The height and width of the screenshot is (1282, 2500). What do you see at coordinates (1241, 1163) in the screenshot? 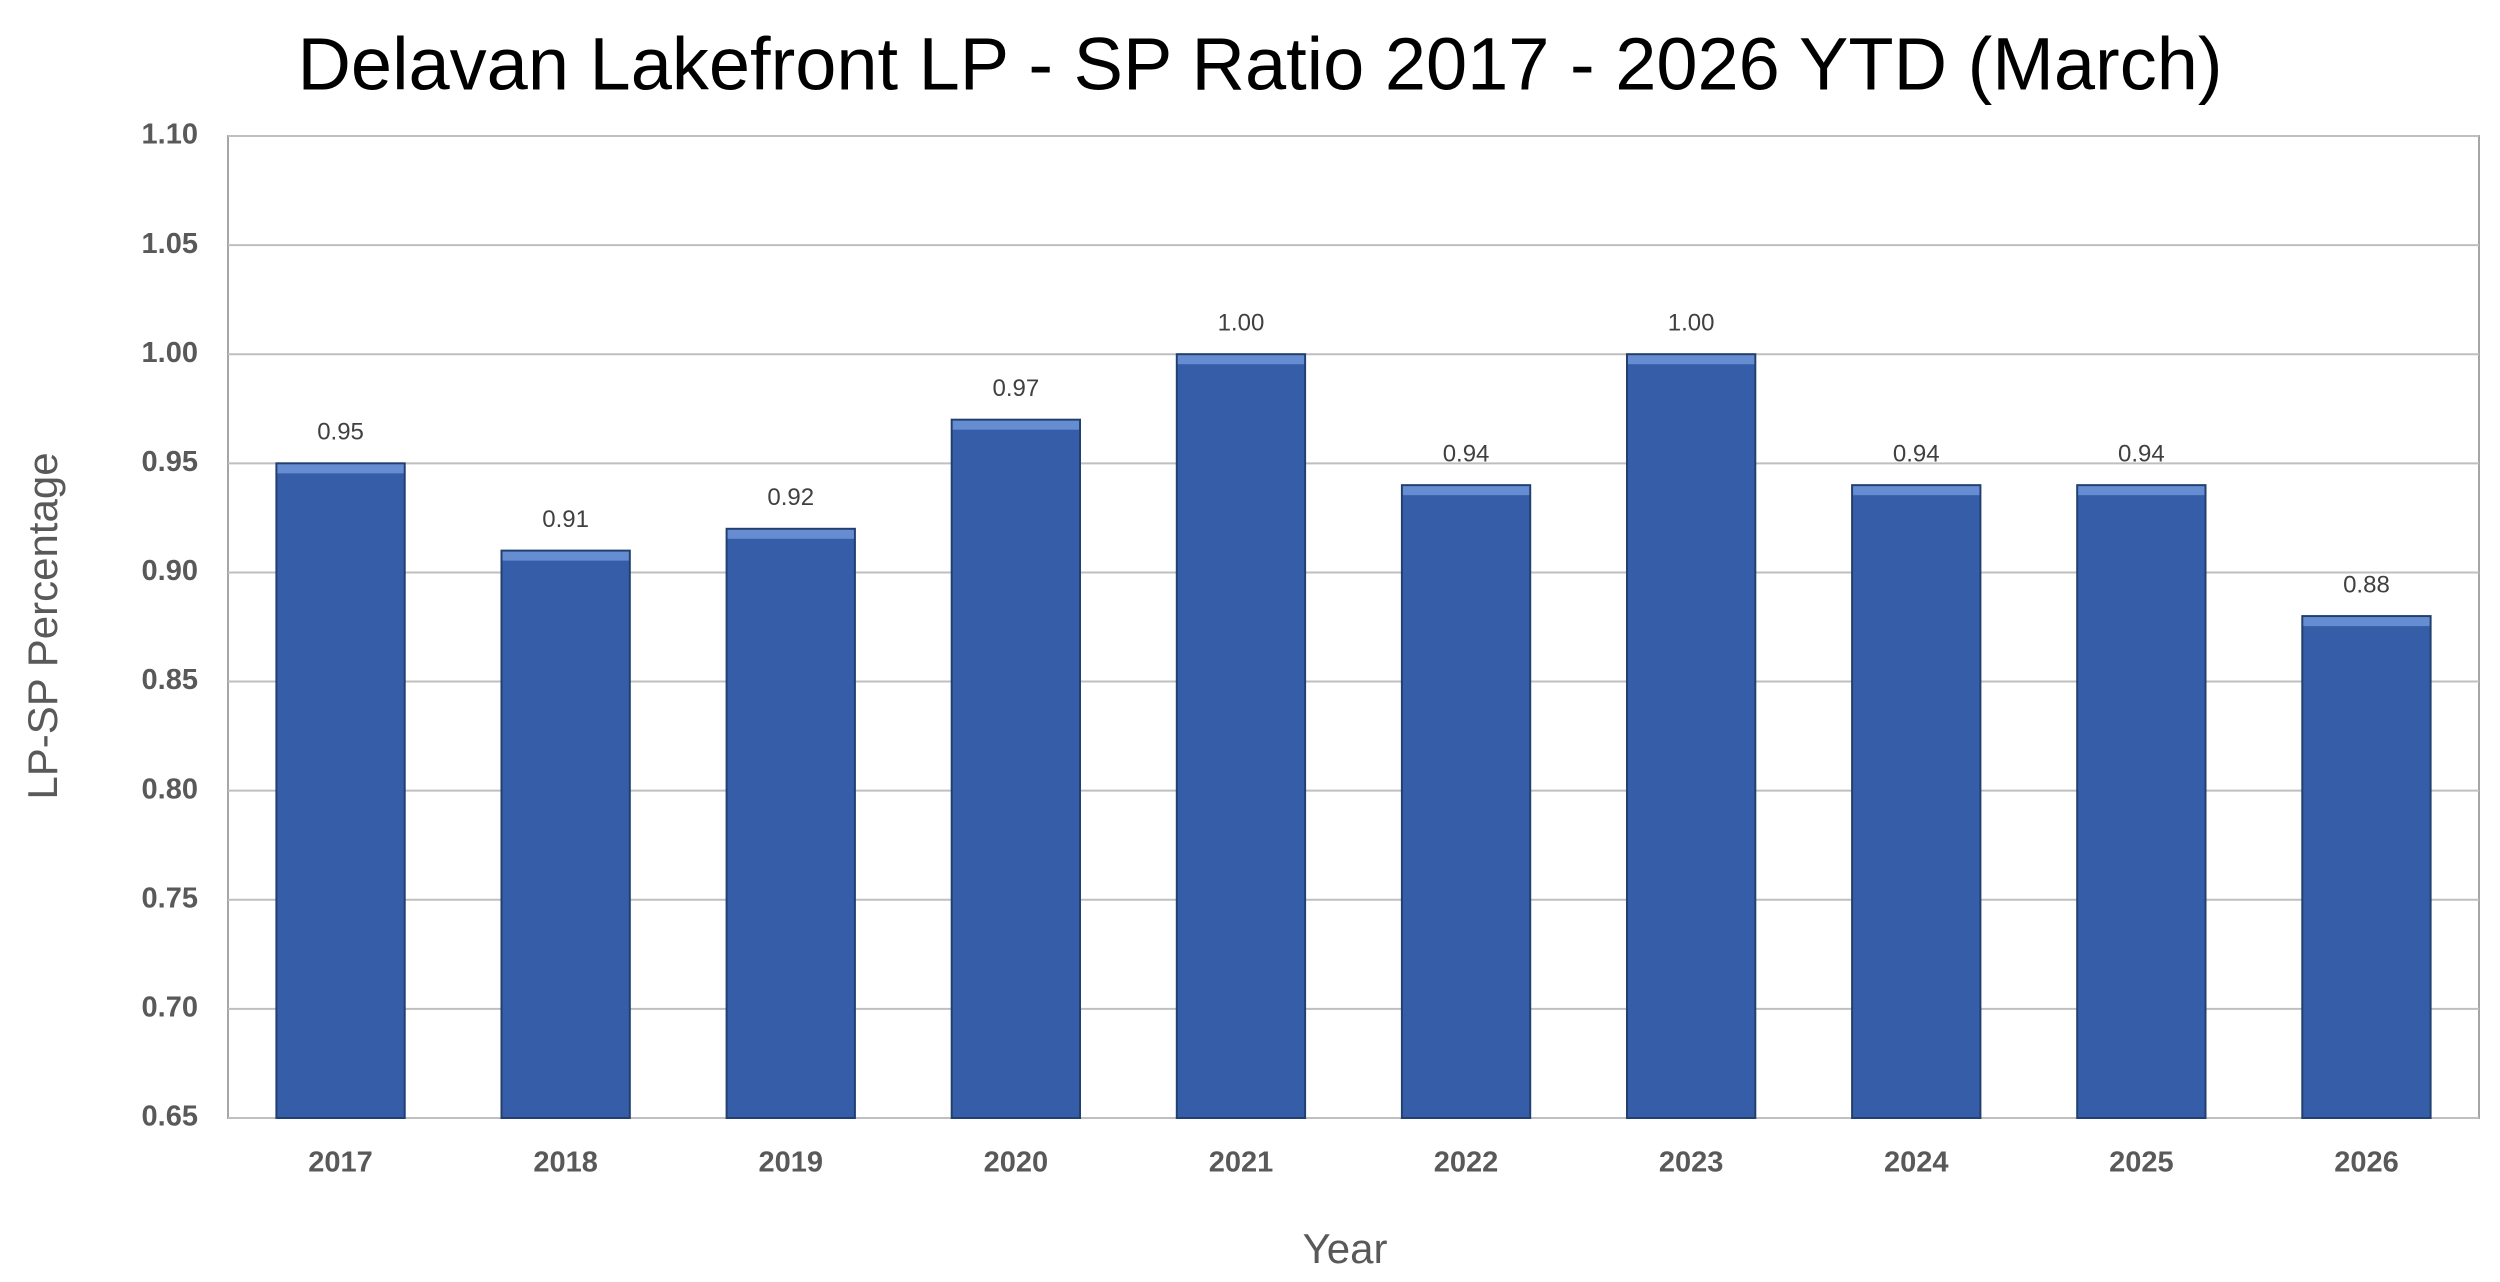
I see `x-tick-label: 2021` at bounding box center [1241, 1163].